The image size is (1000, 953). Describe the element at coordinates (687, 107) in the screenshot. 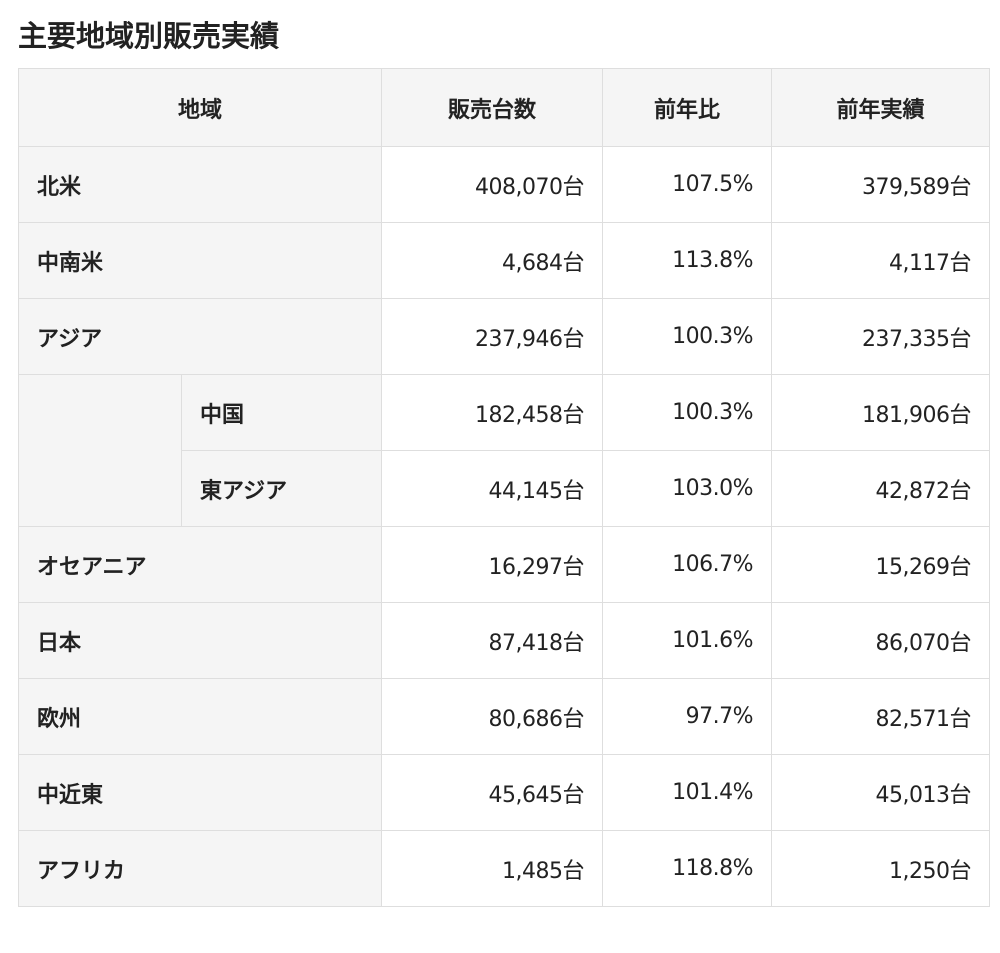

I see `header-cell: 前年比` at that location.